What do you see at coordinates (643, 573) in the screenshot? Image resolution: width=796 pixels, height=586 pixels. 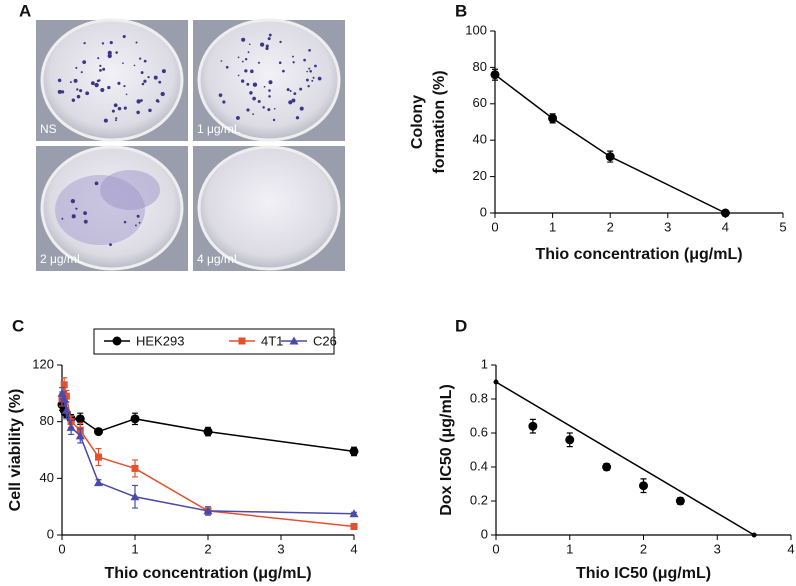 I see `x-axis-label: Thio IC50 (μg/mL)` at bounding box center [643, 573].